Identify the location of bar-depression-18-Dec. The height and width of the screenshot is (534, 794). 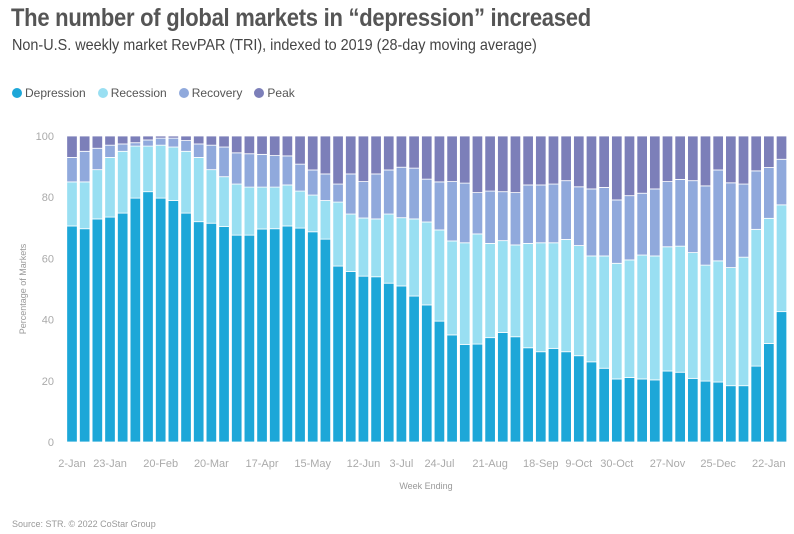
(705, 411).